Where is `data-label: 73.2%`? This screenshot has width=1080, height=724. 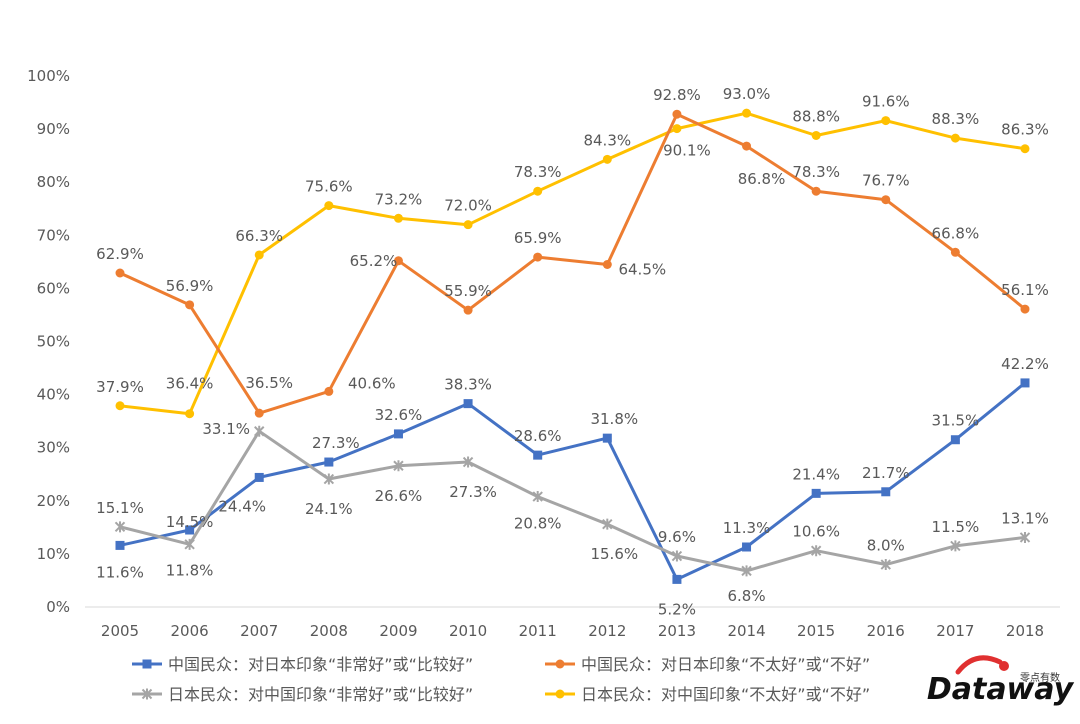 data-label: 73.2% is located at coordinates (399, 199).